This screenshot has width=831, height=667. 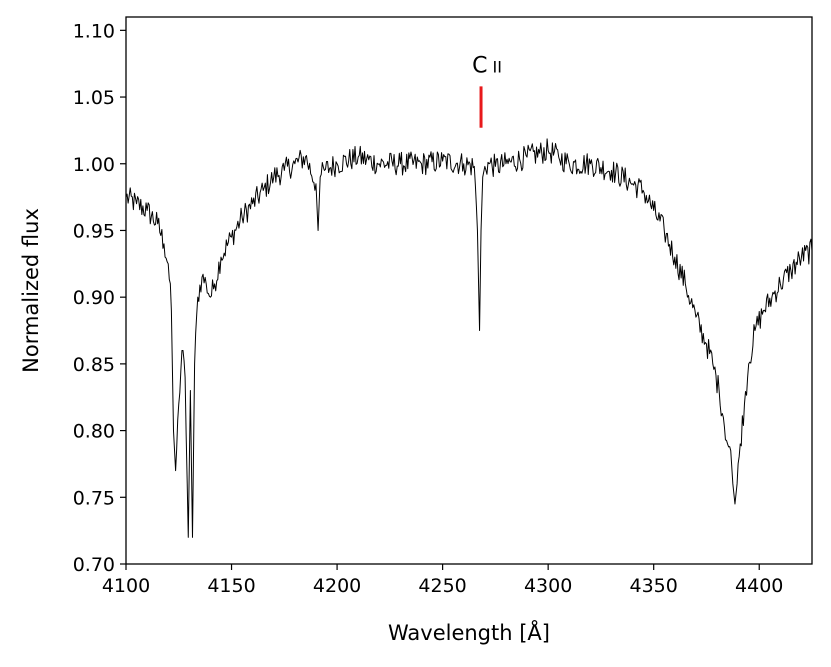 What do you see at coordinates (94, 298) in the screenshot?
I see `y-tick-label: 0.90` at bounding box center [94, 298].